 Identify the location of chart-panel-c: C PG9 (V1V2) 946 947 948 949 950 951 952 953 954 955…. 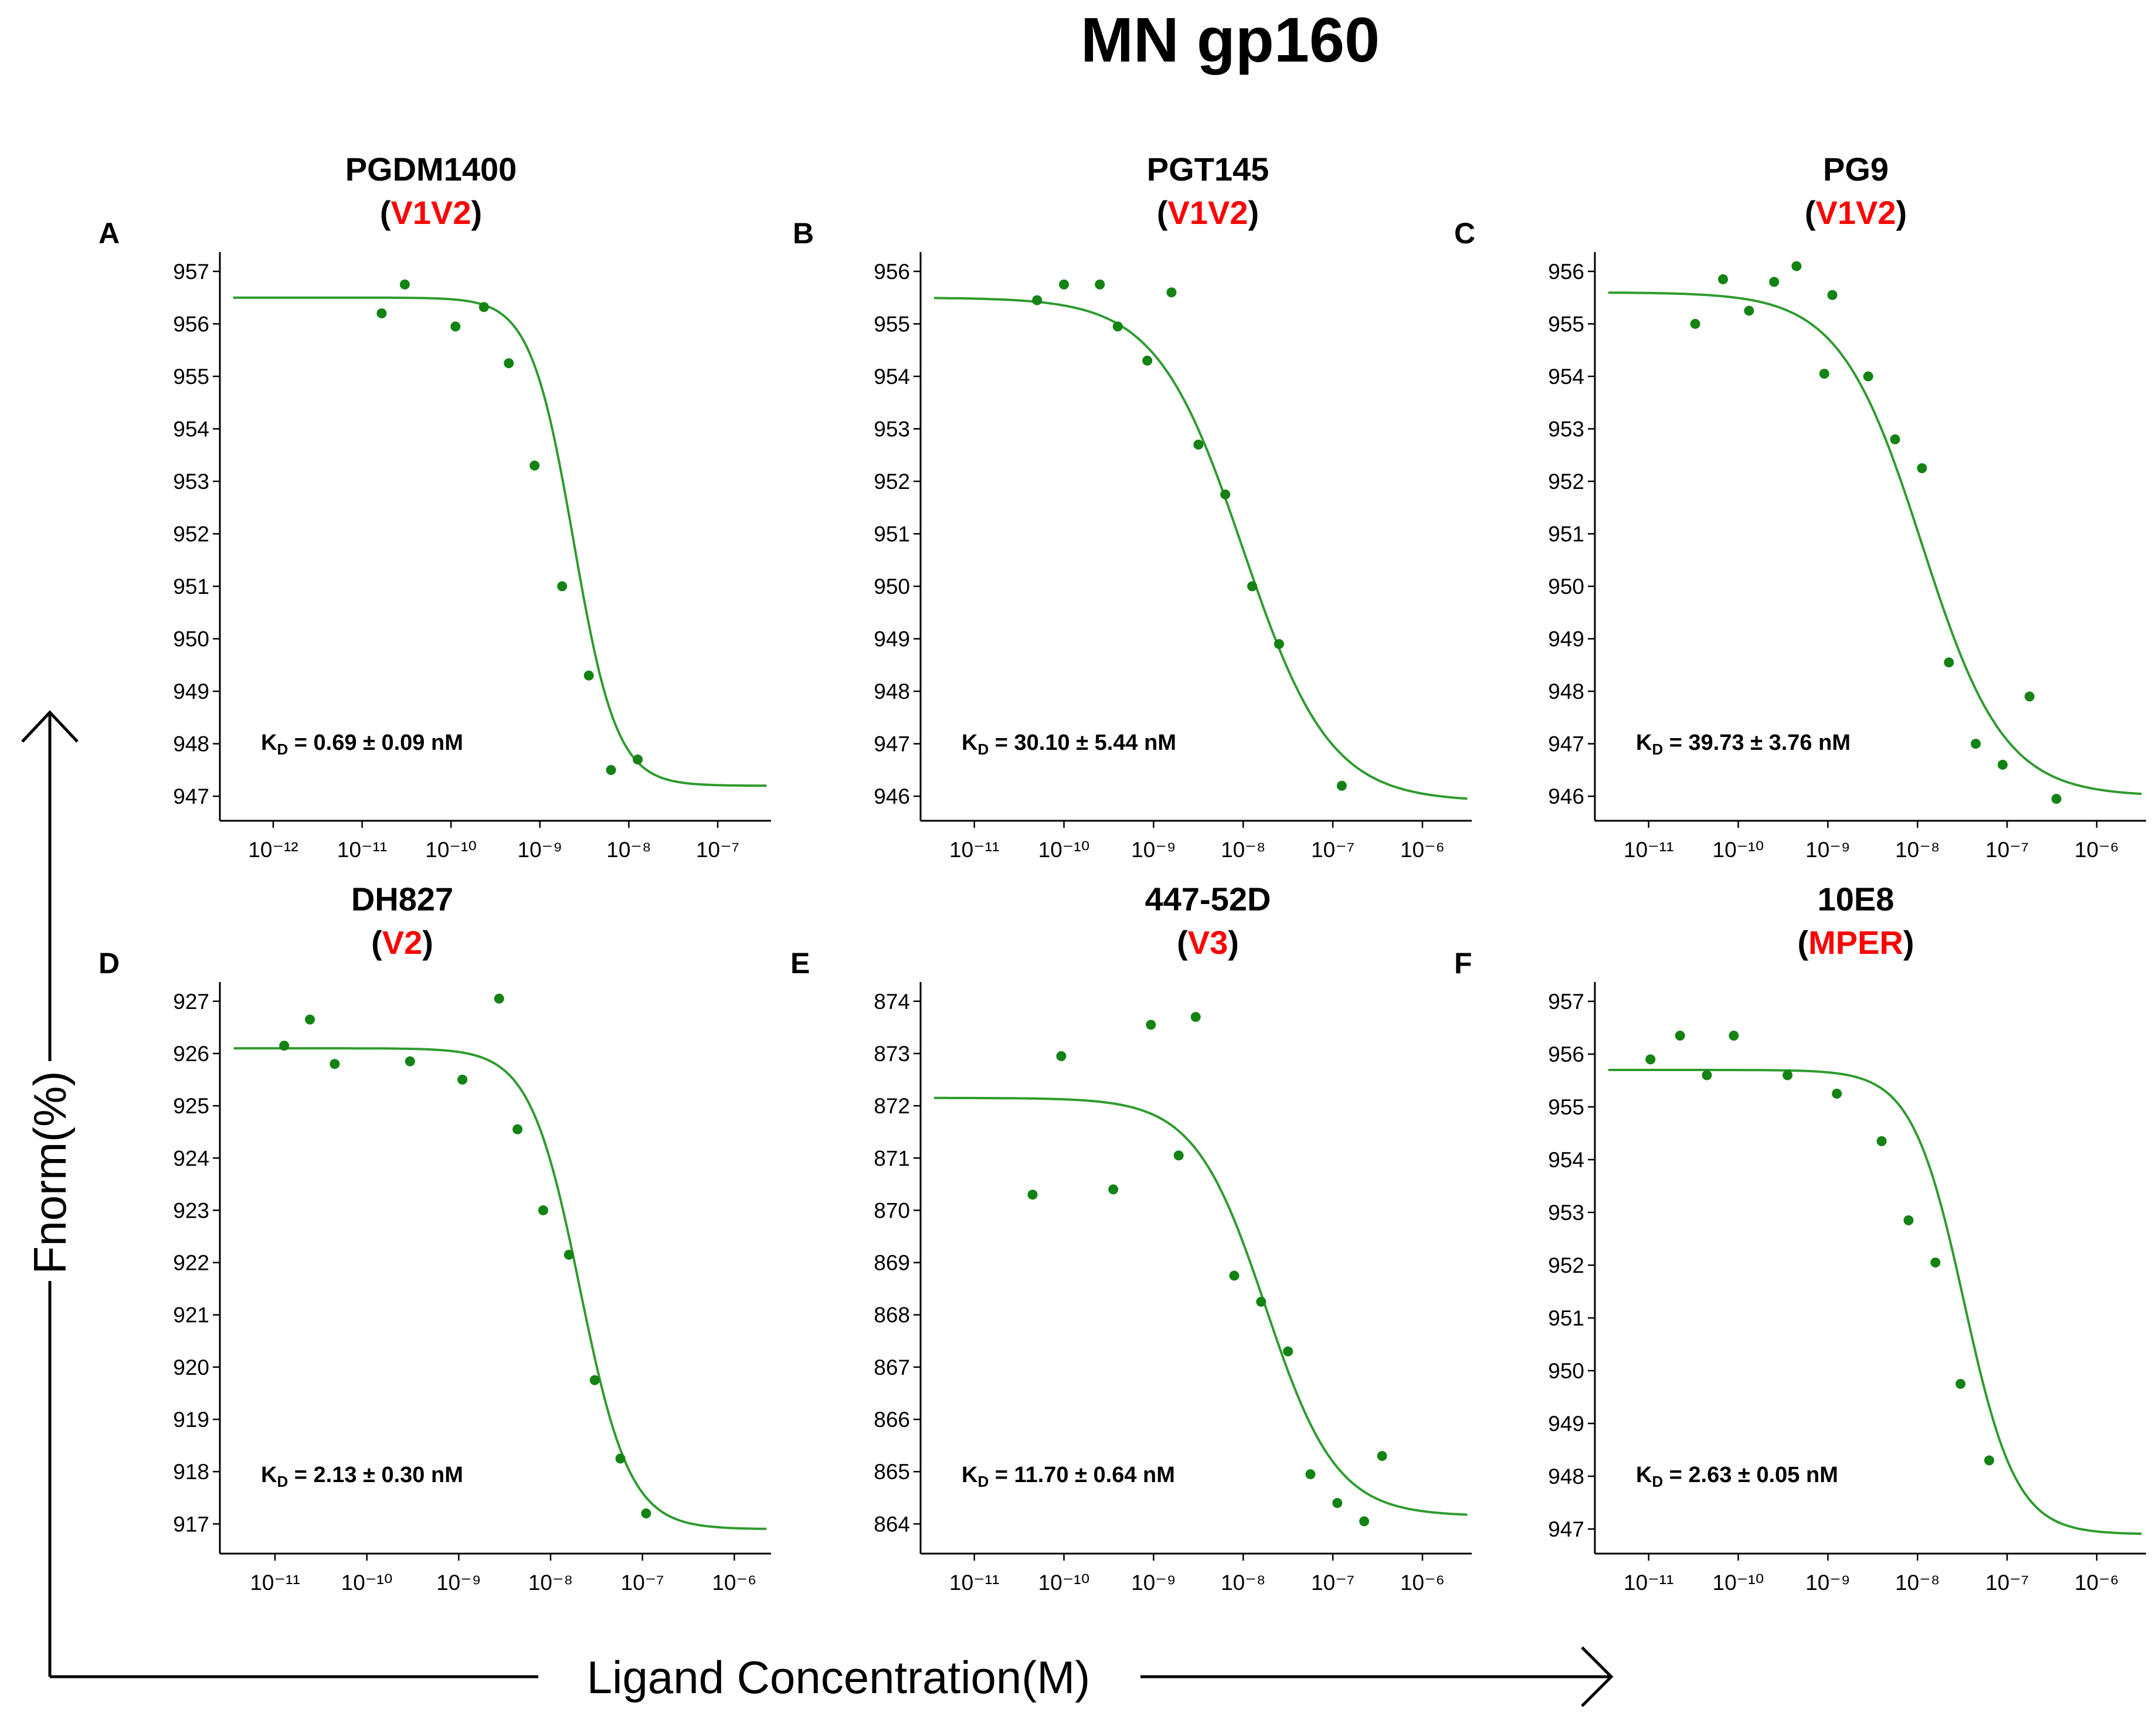
(1800, 506).